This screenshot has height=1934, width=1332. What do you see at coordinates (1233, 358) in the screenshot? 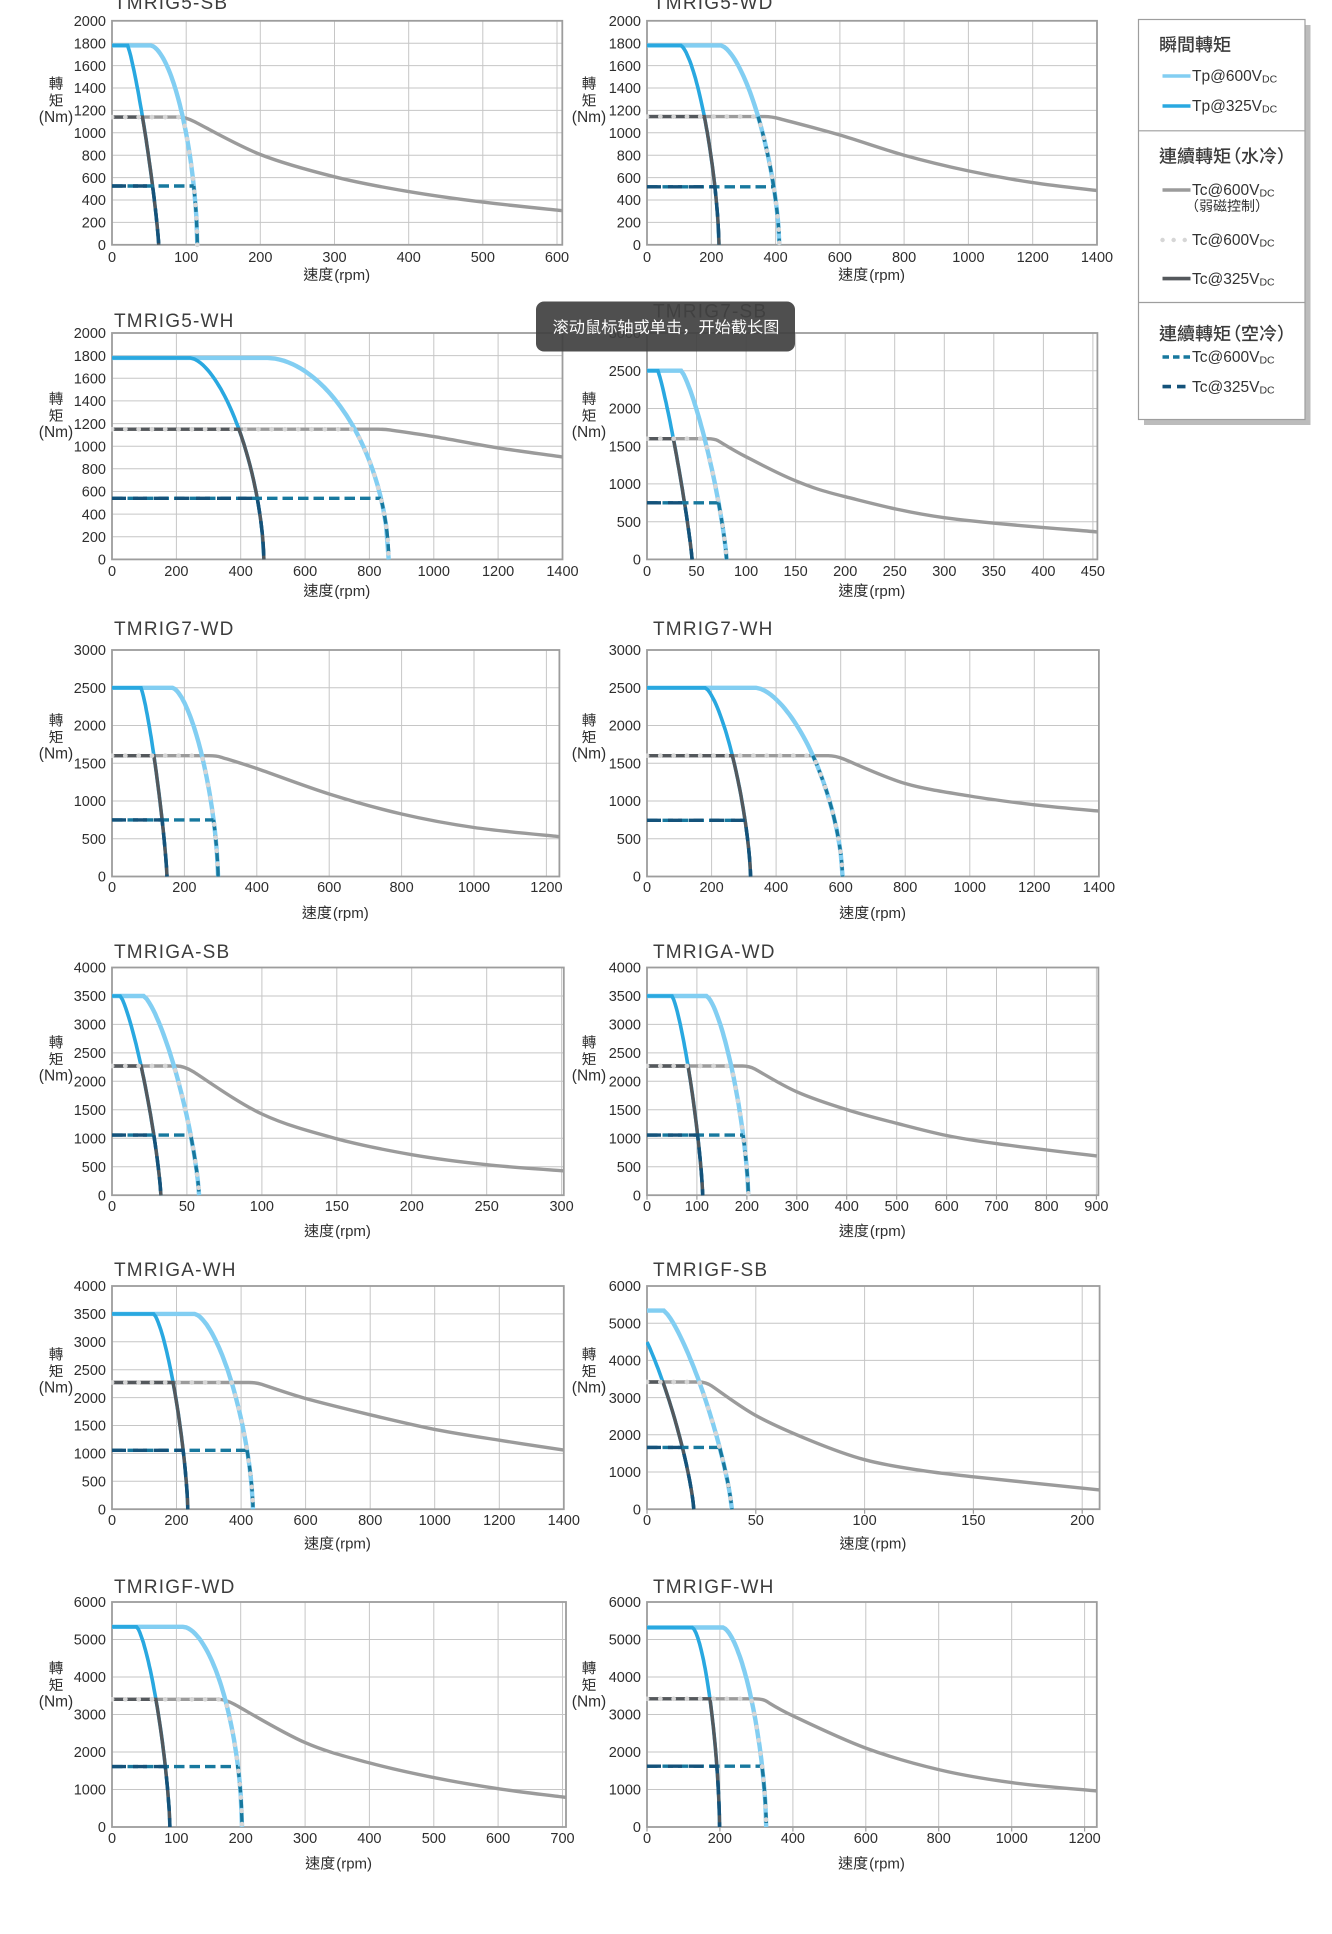
I see `svg-text: Tc@600VDC` at bounding box center [1233, 358].